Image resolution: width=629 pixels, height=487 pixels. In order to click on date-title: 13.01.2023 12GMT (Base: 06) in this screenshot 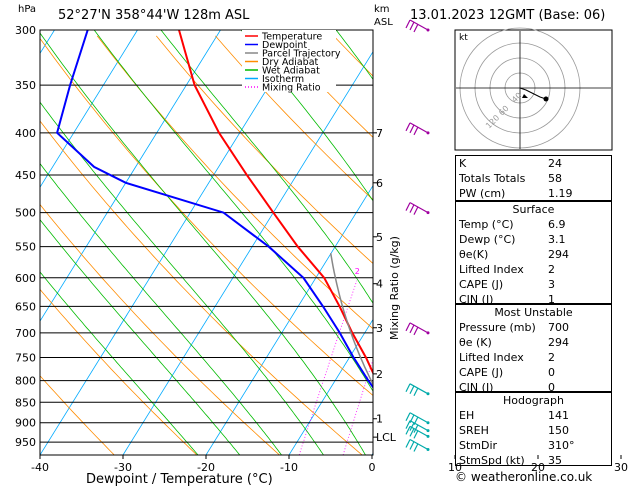, I will do `click(507, 15)`.